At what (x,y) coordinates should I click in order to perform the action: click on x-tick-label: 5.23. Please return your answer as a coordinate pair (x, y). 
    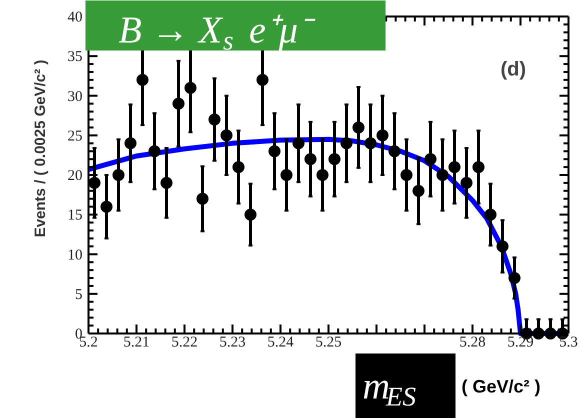
    Looking at the image, I should click on (232, 342).